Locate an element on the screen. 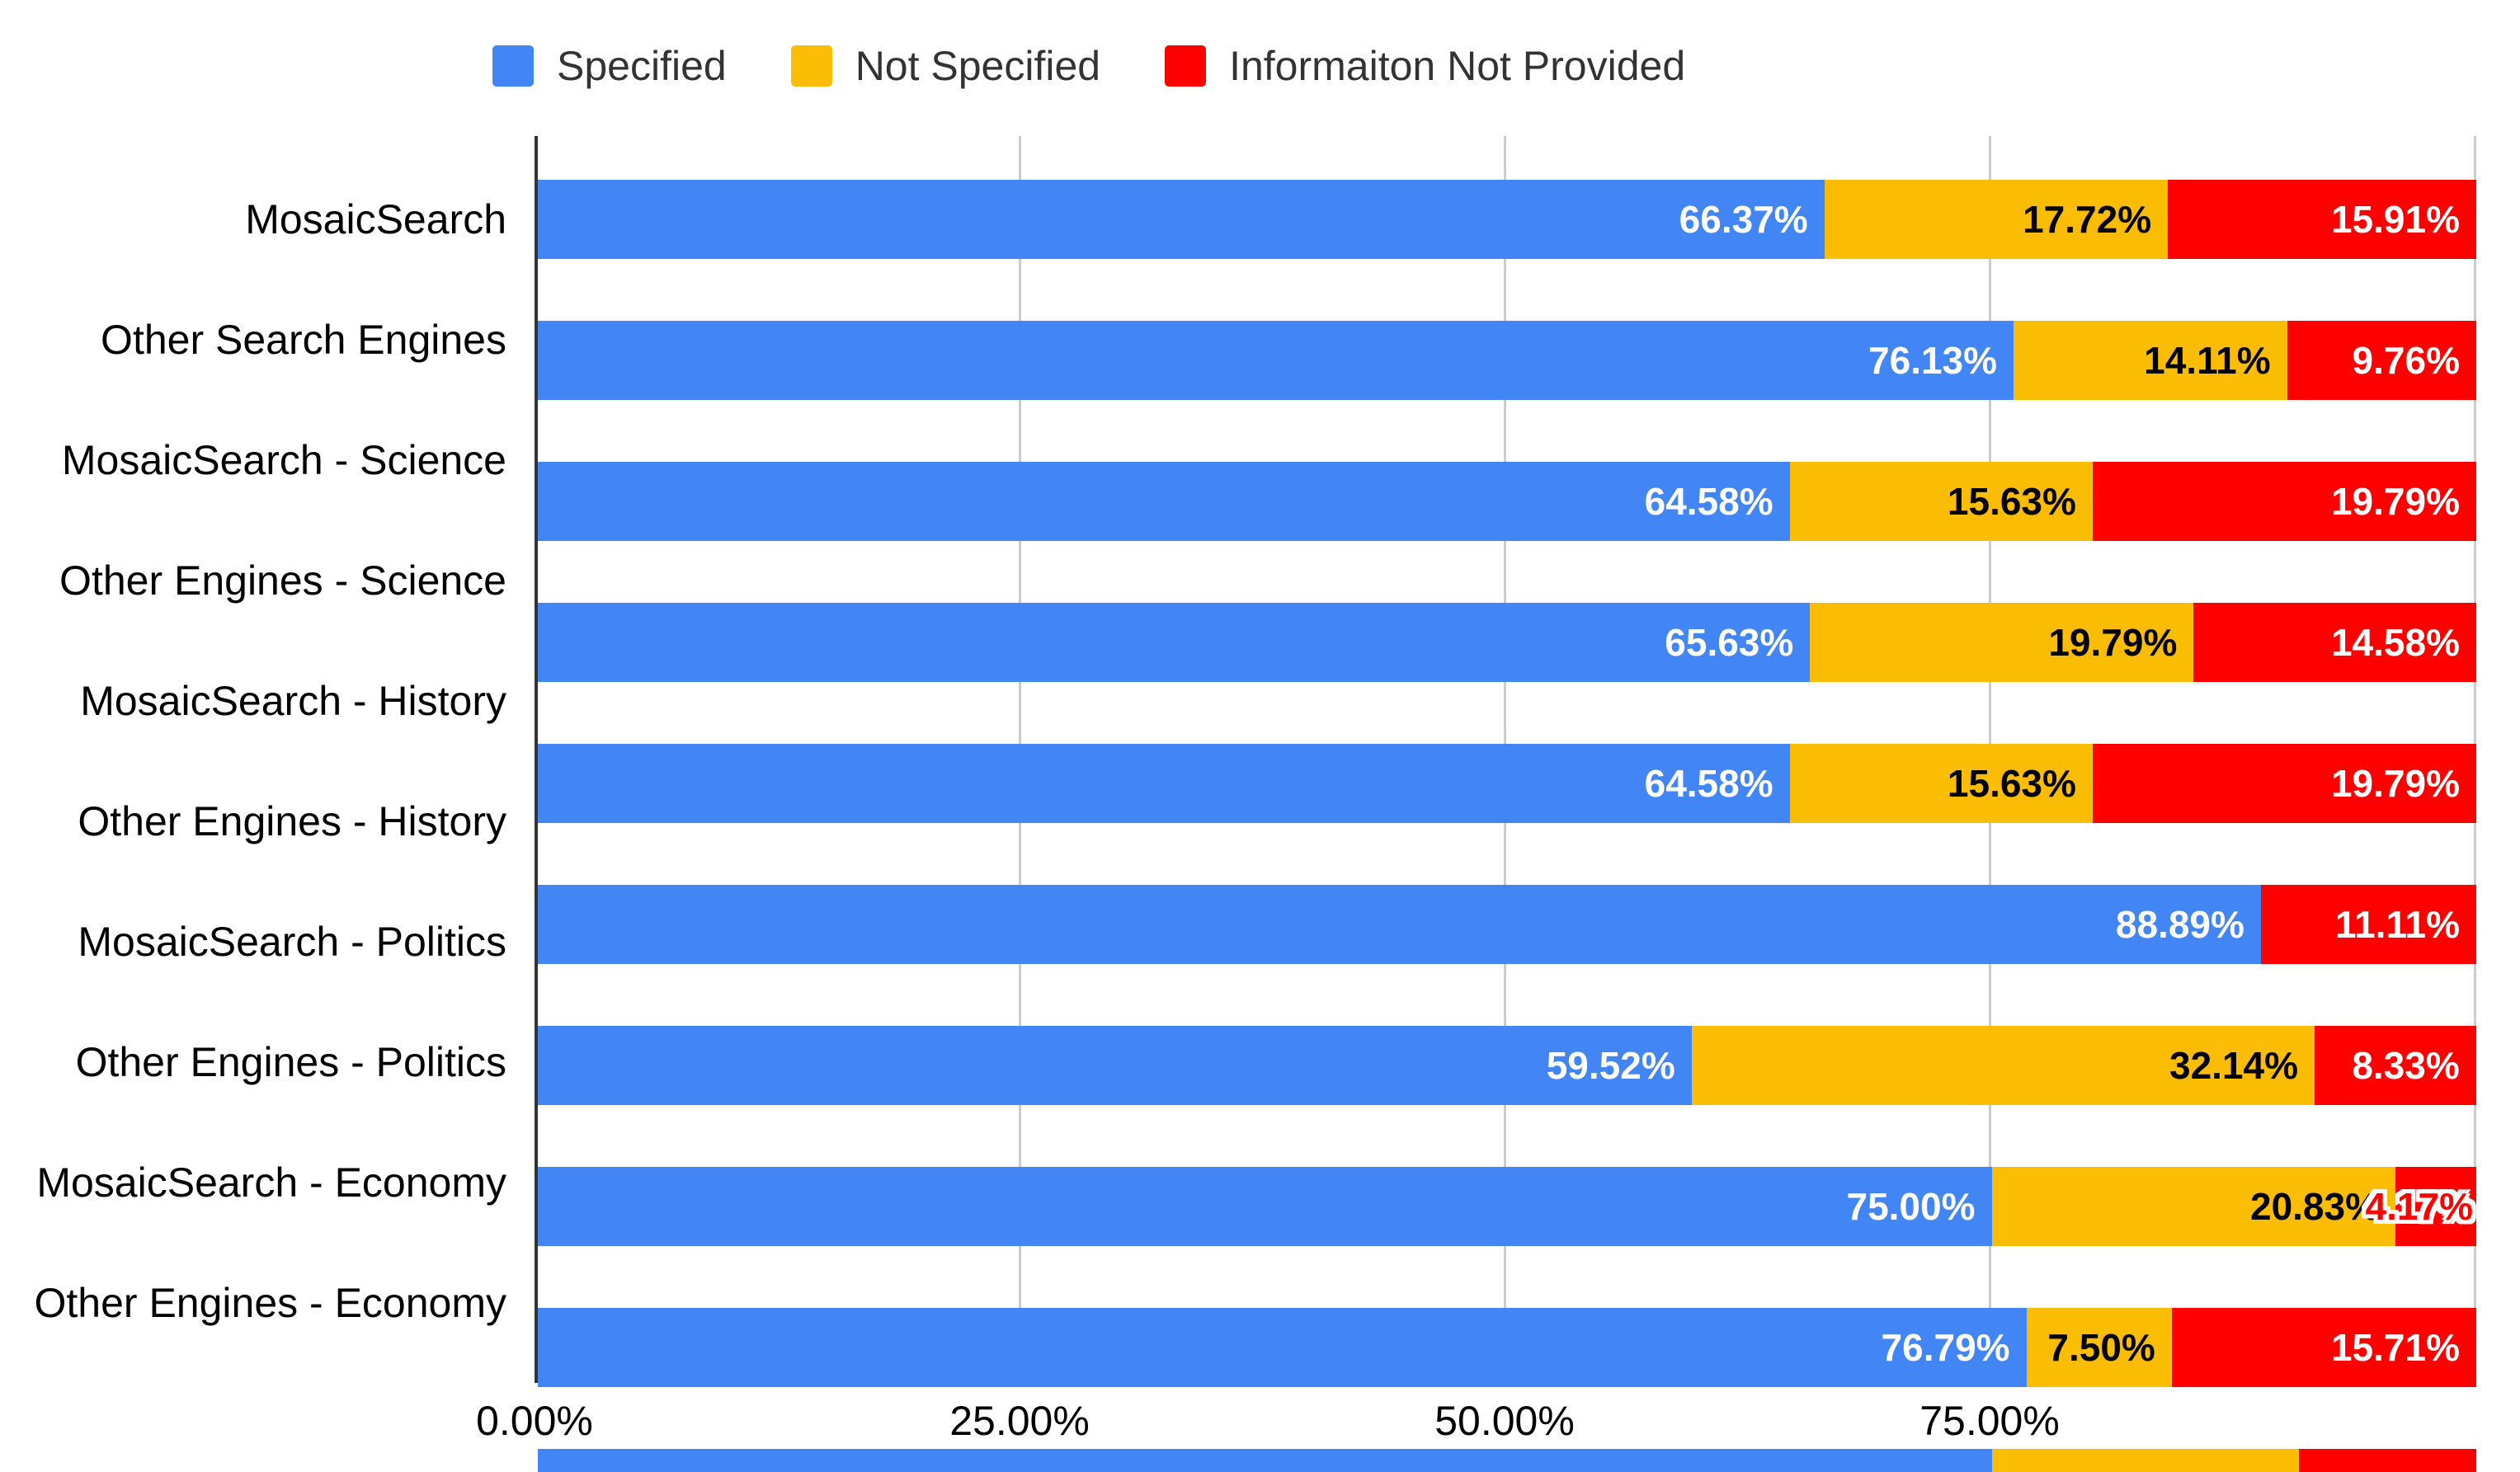 Image resolution: width=2520 pixels, height=1472 pixels. bar-segment: 9.76% is located at coordinates (2381, 360).